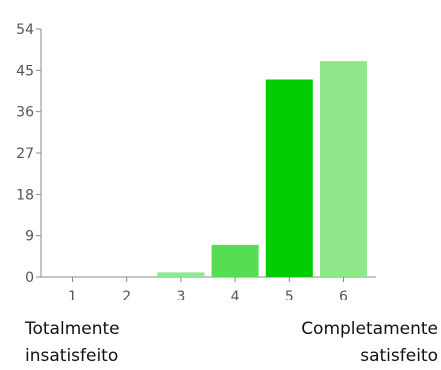 The image size is (441, 370). What do you see at coordinates (25, 154) in the screenshot?
I see `y-tick-label: 27` at bounding box center [25, 154].